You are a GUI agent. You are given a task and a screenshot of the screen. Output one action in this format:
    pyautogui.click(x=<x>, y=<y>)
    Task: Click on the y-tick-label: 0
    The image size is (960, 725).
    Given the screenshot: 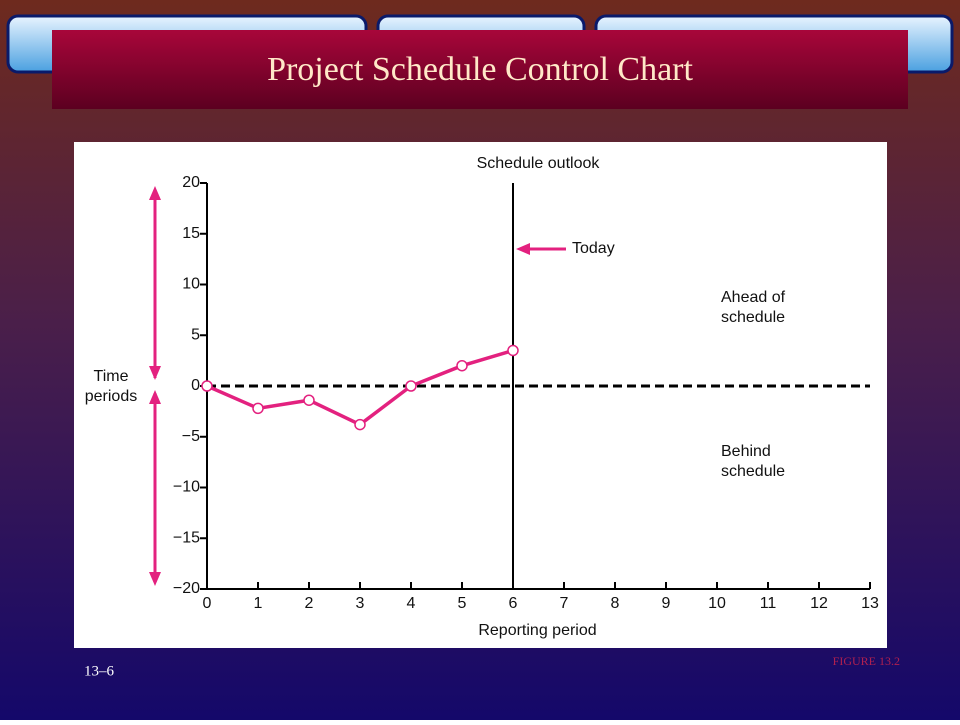 What is the action you would take?
    pyautogui.click(x=195, y=385)
    